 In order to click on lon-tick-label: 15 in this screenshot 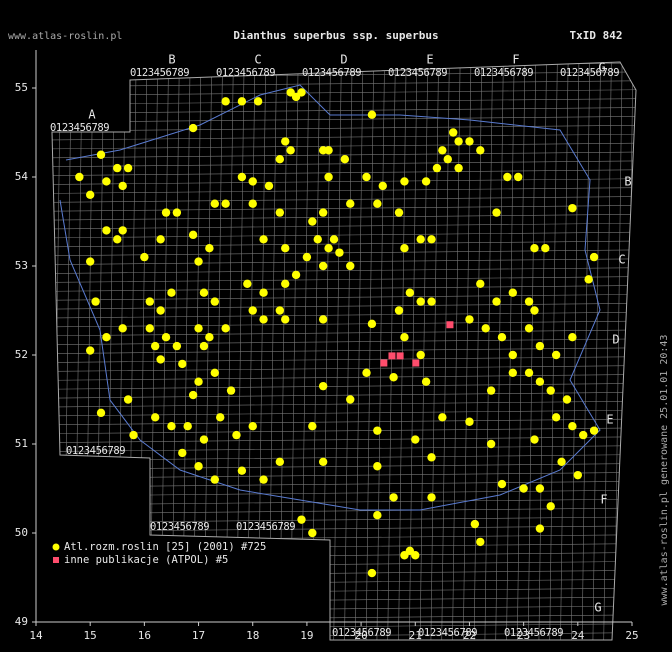, I will do `click(90, 635)`.